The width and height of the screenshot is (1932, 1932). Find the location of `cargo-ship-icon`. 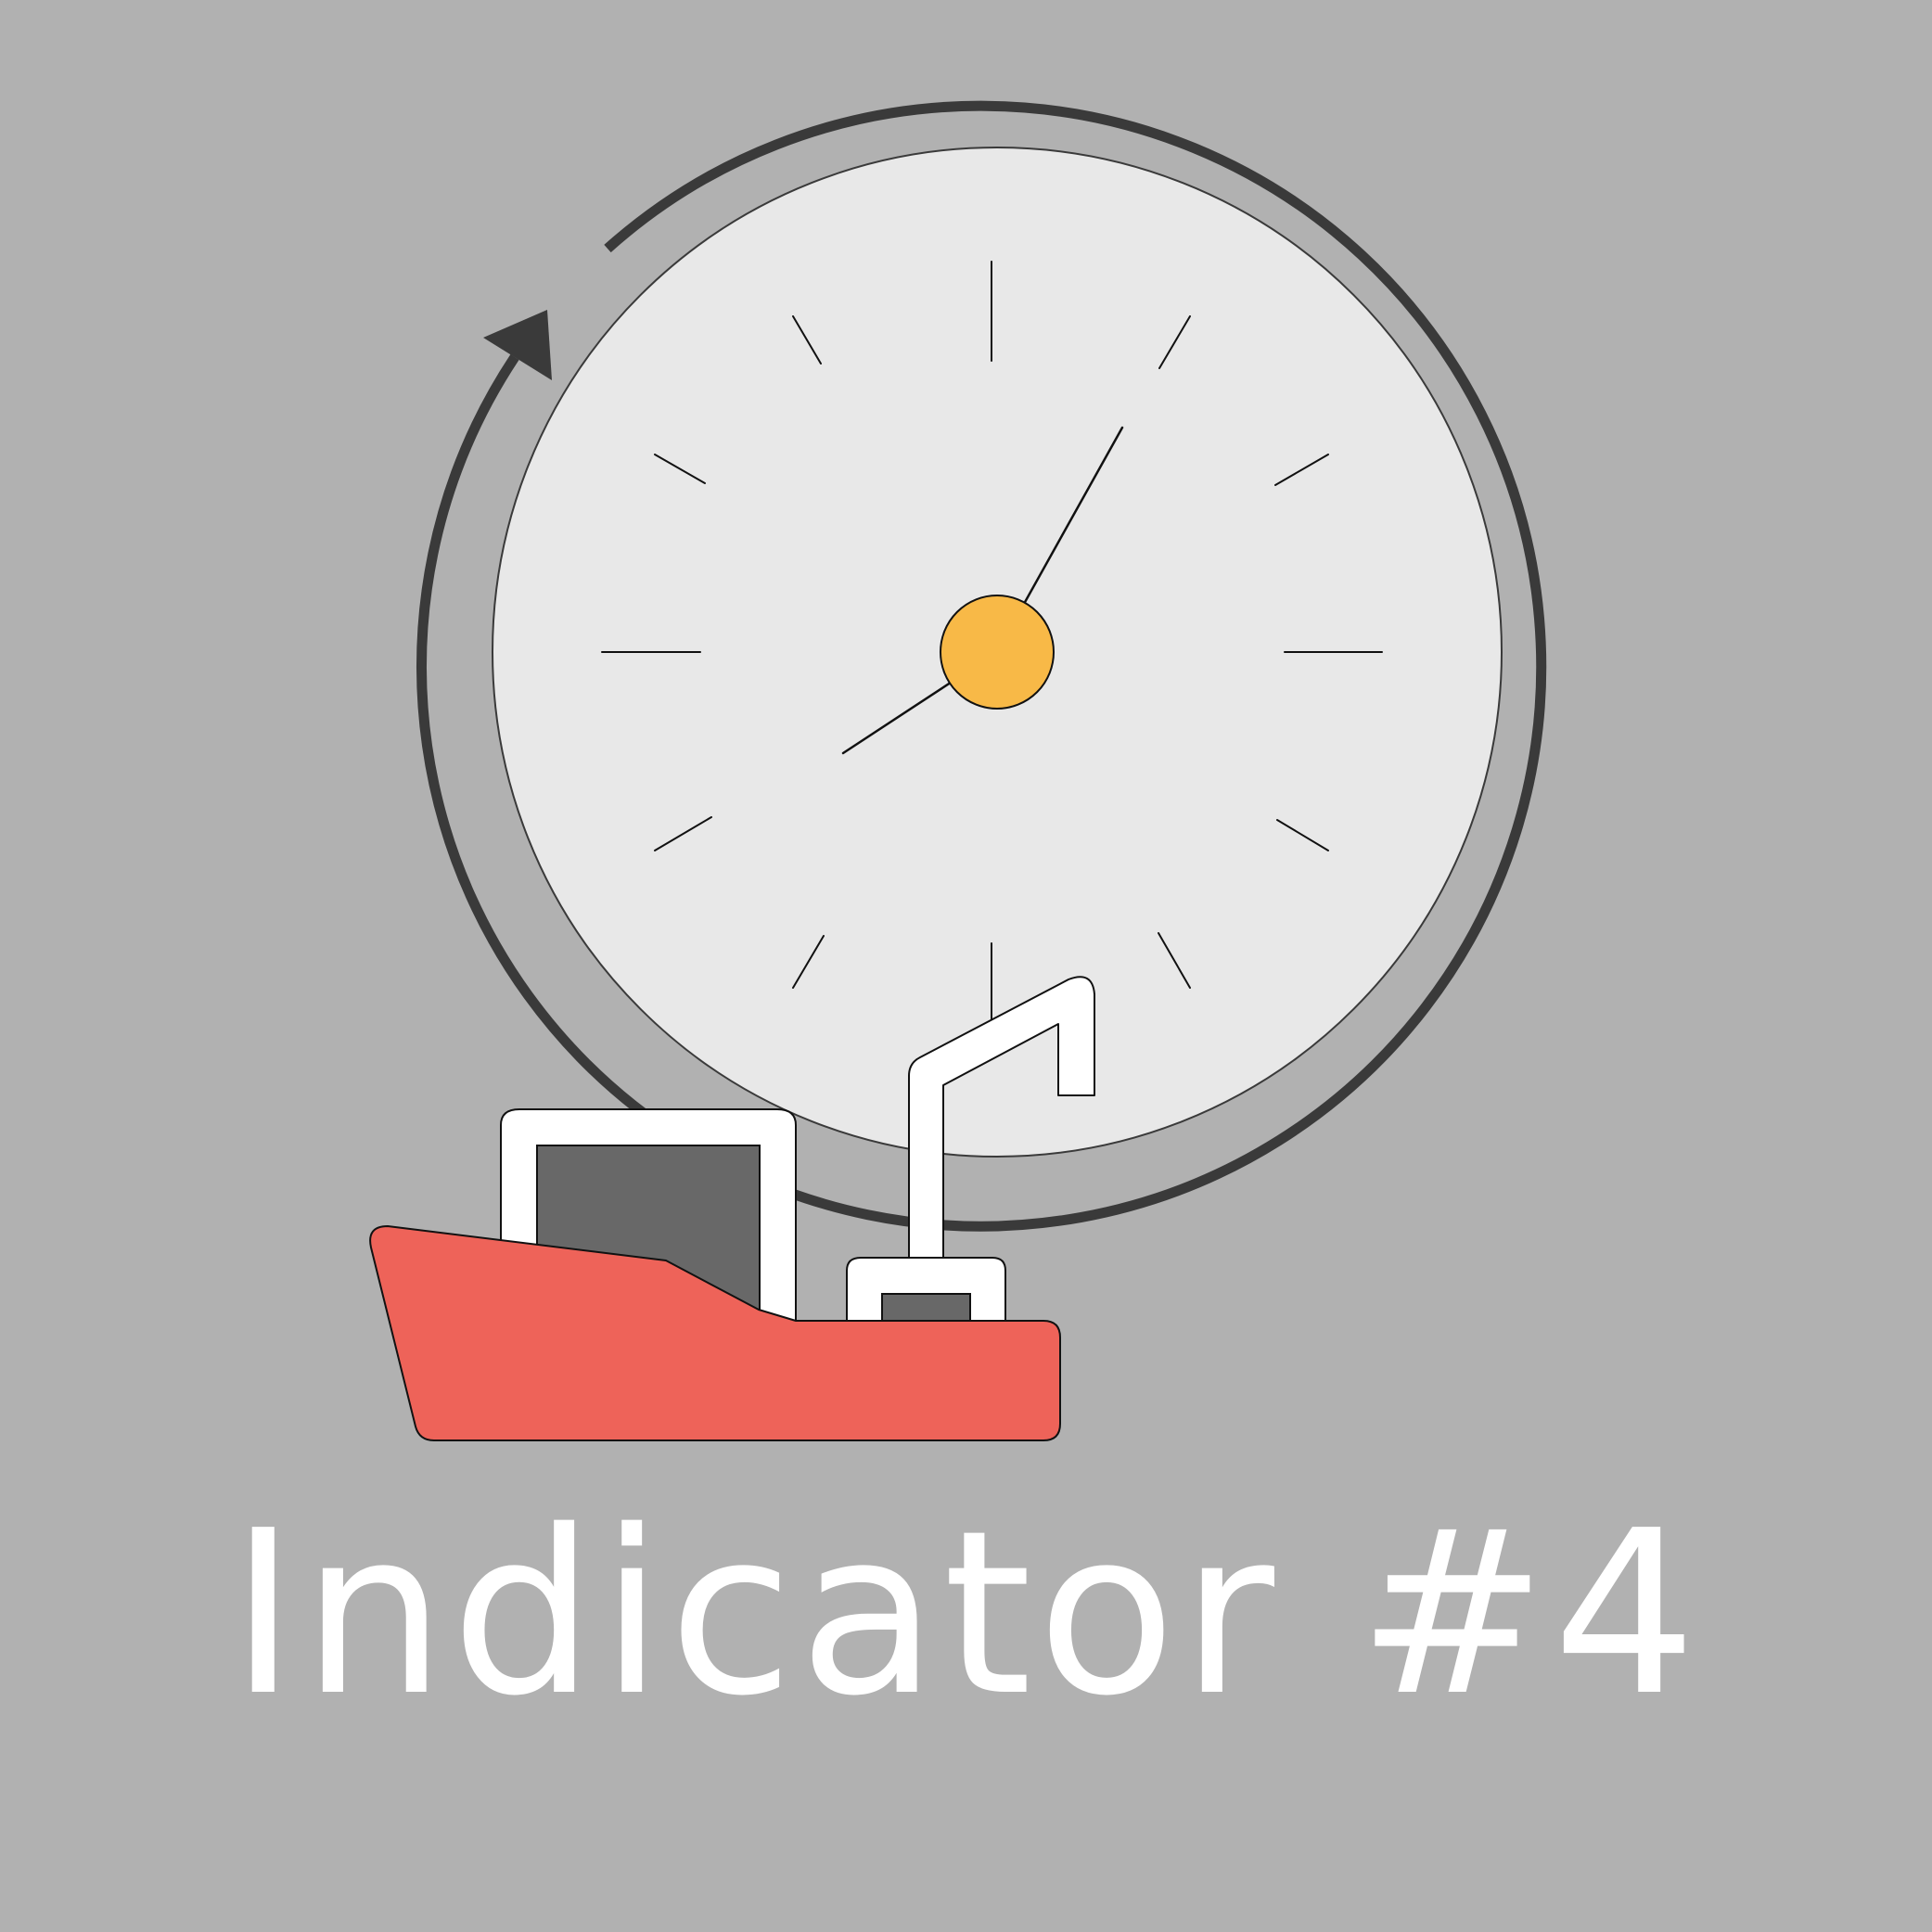

cargo-ship-icon is located at coordinates (732, 1208).